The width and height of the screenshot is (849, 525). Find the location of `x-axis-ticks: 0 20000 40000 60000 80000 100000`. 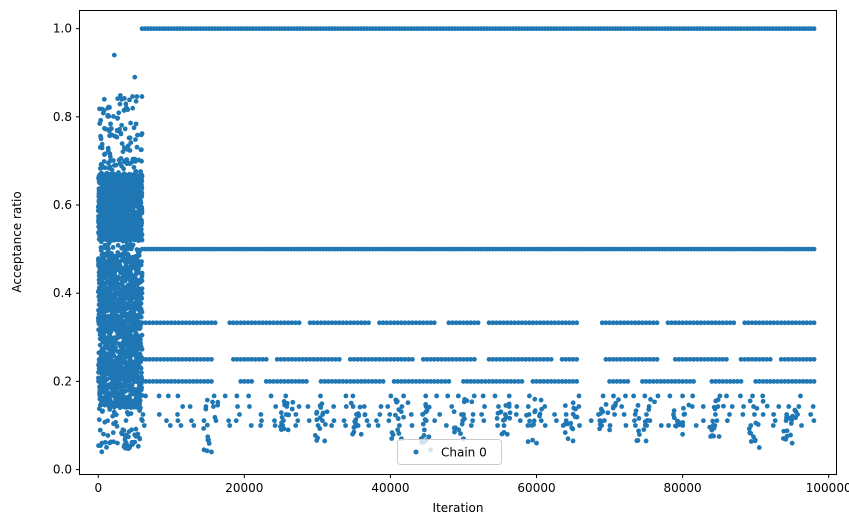

x-axis-ticks: 0 20000 40000 60000 80000 100000 is located at coordinates (471, 484).